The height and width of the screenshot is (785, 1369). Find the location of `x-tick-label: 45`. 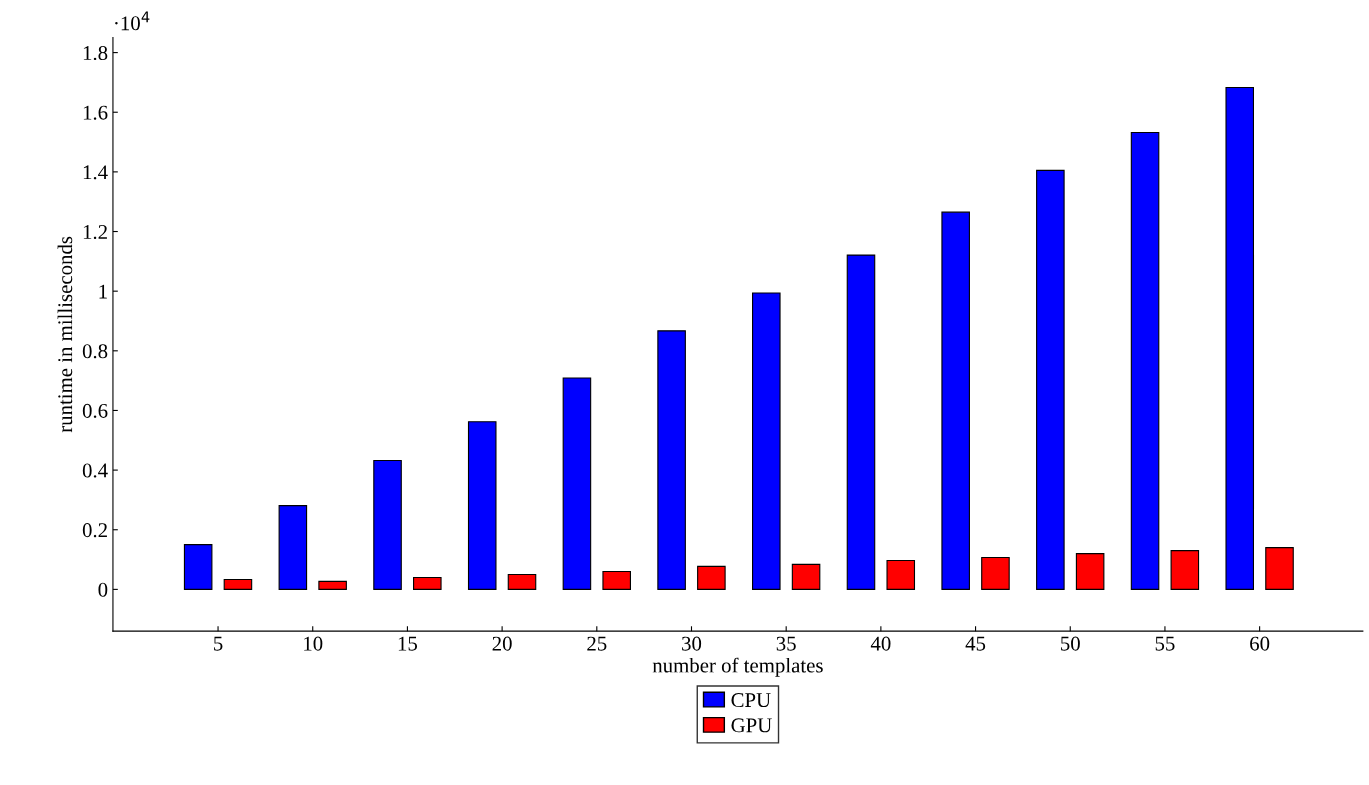

x-tick-label: 45 is located at coordinates (975, 643).